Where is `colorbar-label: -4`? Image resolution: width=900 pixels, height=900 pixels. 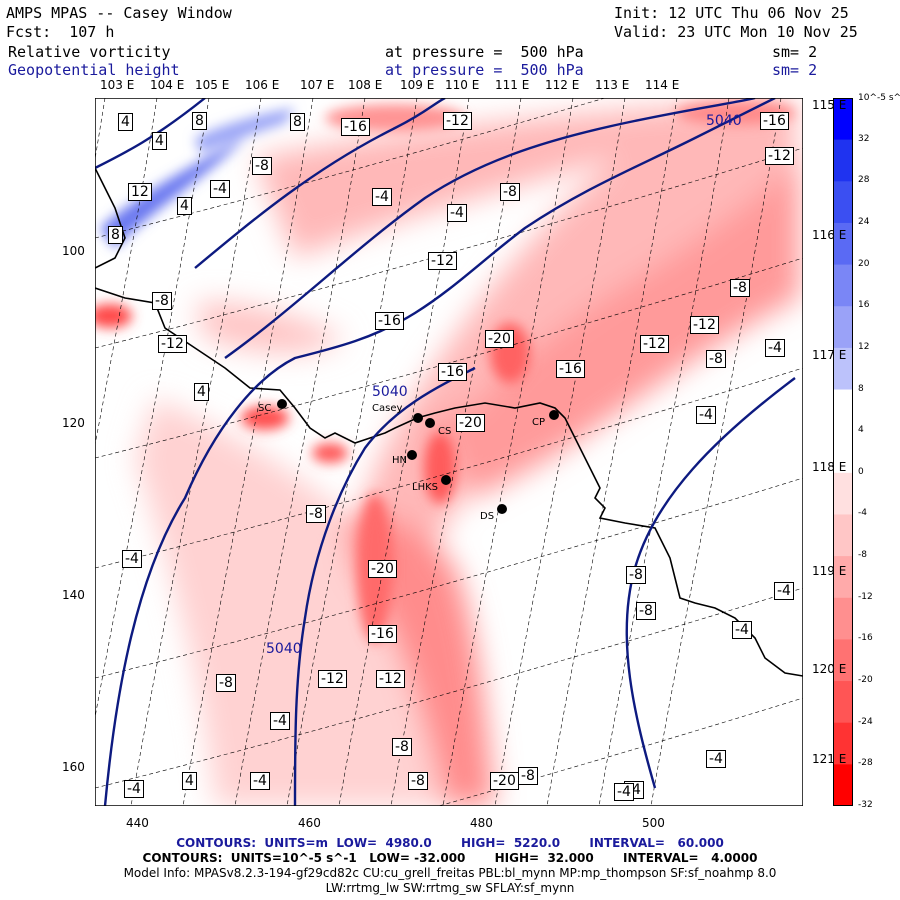 colorbar-label: -4 is located at coordinates (862, 513).